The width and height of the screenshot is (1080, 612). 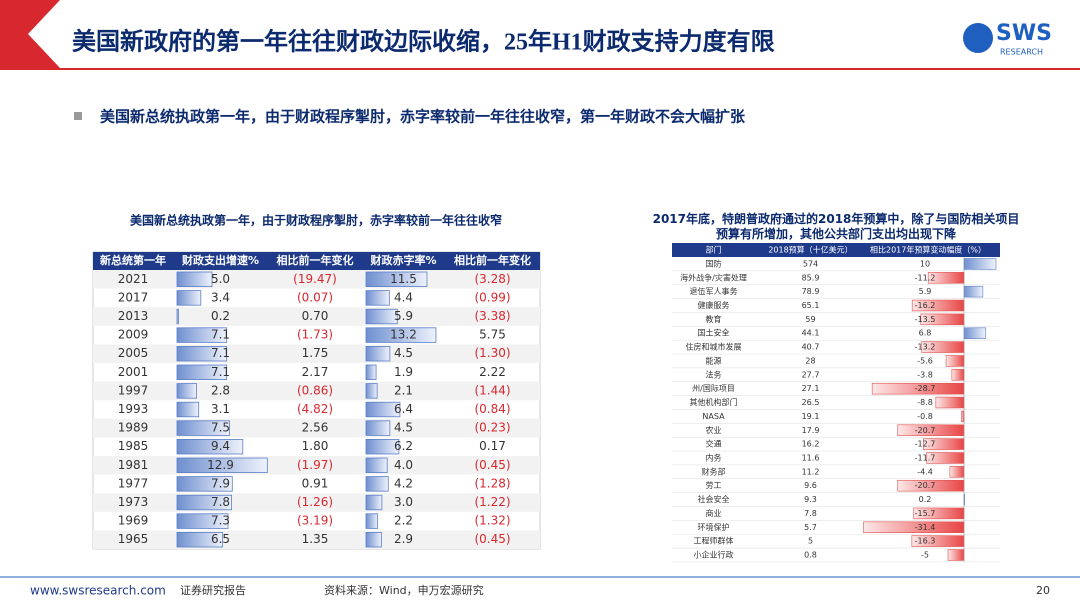 I want to click on right-cell: 内务, so click(x=714, y=457).